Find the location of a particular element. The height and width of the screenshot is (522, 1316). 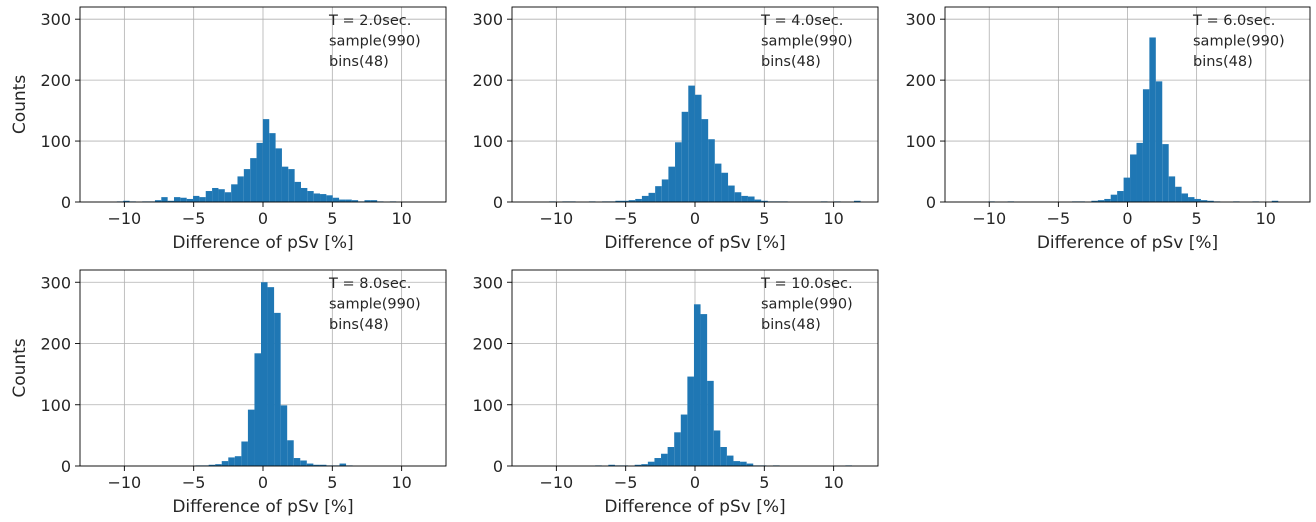

annotation-line: T = 4.0sec. is located at coordinates (801, 21).